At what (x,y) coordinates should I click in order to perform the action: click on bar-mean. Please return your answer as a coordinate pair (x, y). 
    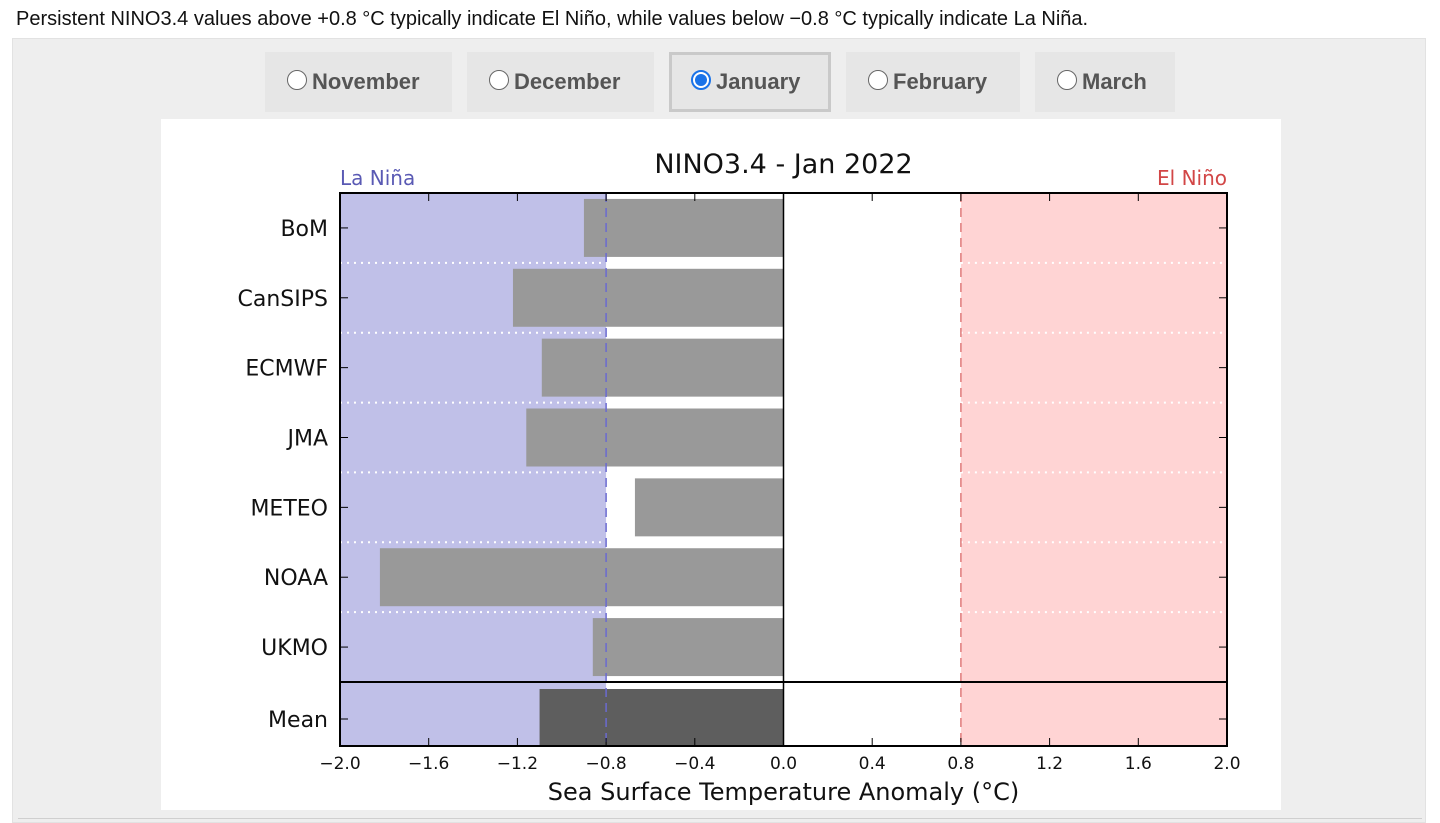
    Looking at the image, I should click on (661, 717).